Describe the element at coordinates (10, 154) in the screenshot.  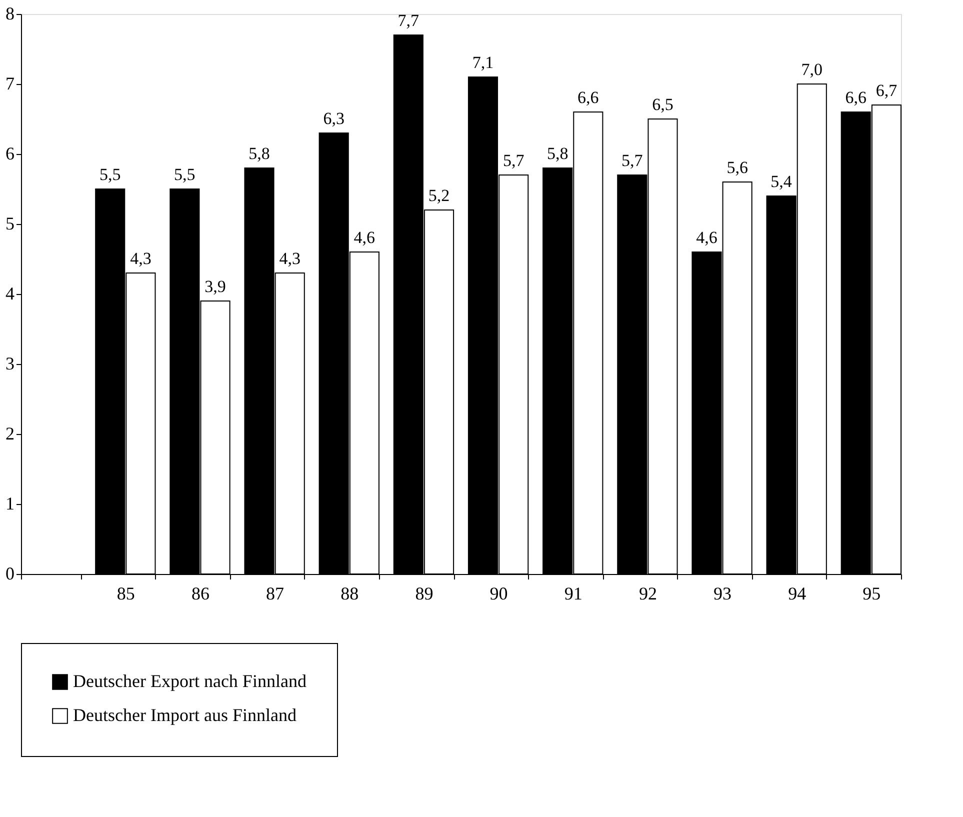
I see `y-tick-label: 6` at that location.